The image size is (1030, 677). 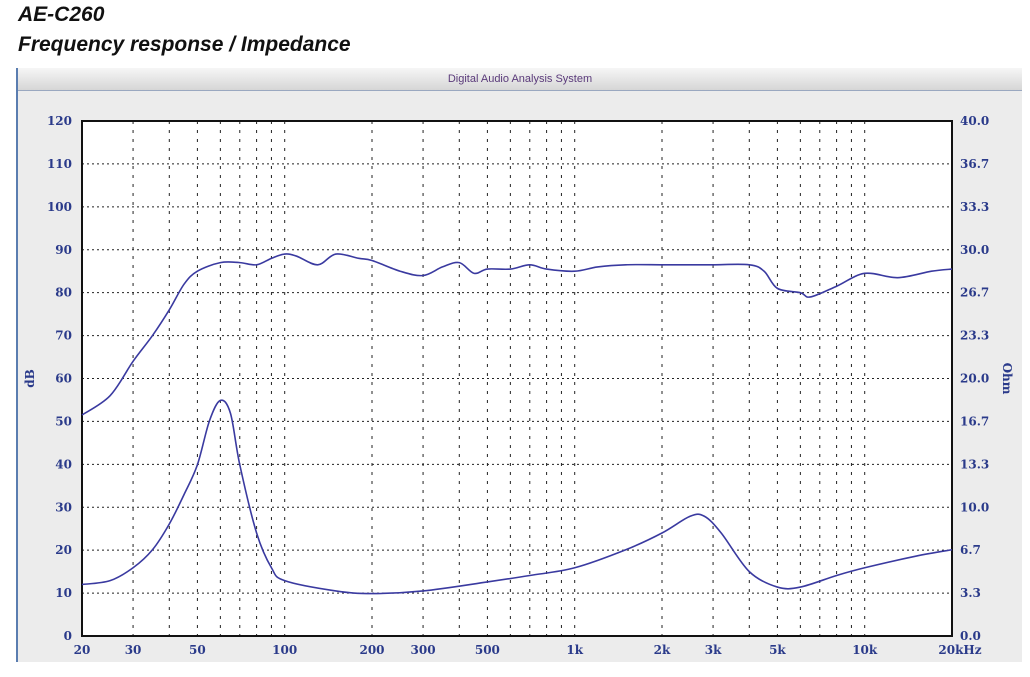 What do you see at coordinates (974, 336) in the screenshot?
I see `y2-tick-label: 23.3` at bounding box center [974, 336].